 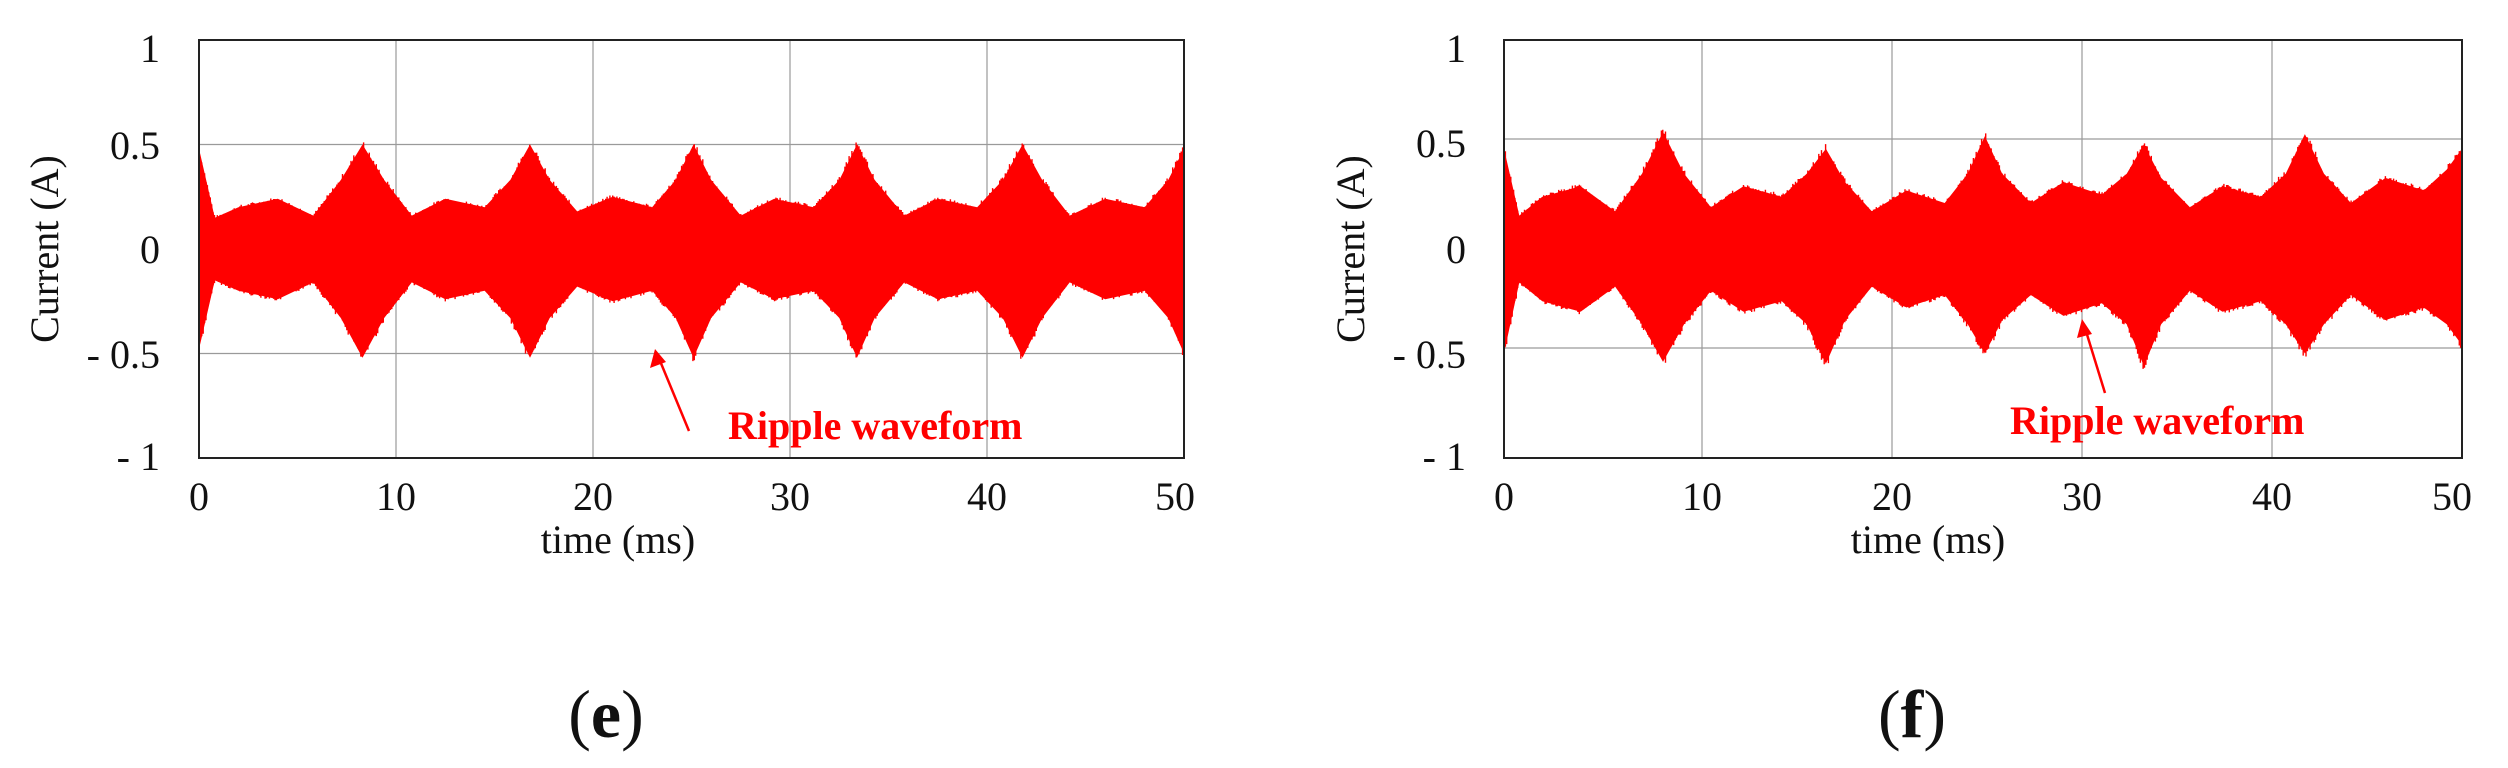 I want to click on panel-label-f: (f), so click(x=1912, y=714).